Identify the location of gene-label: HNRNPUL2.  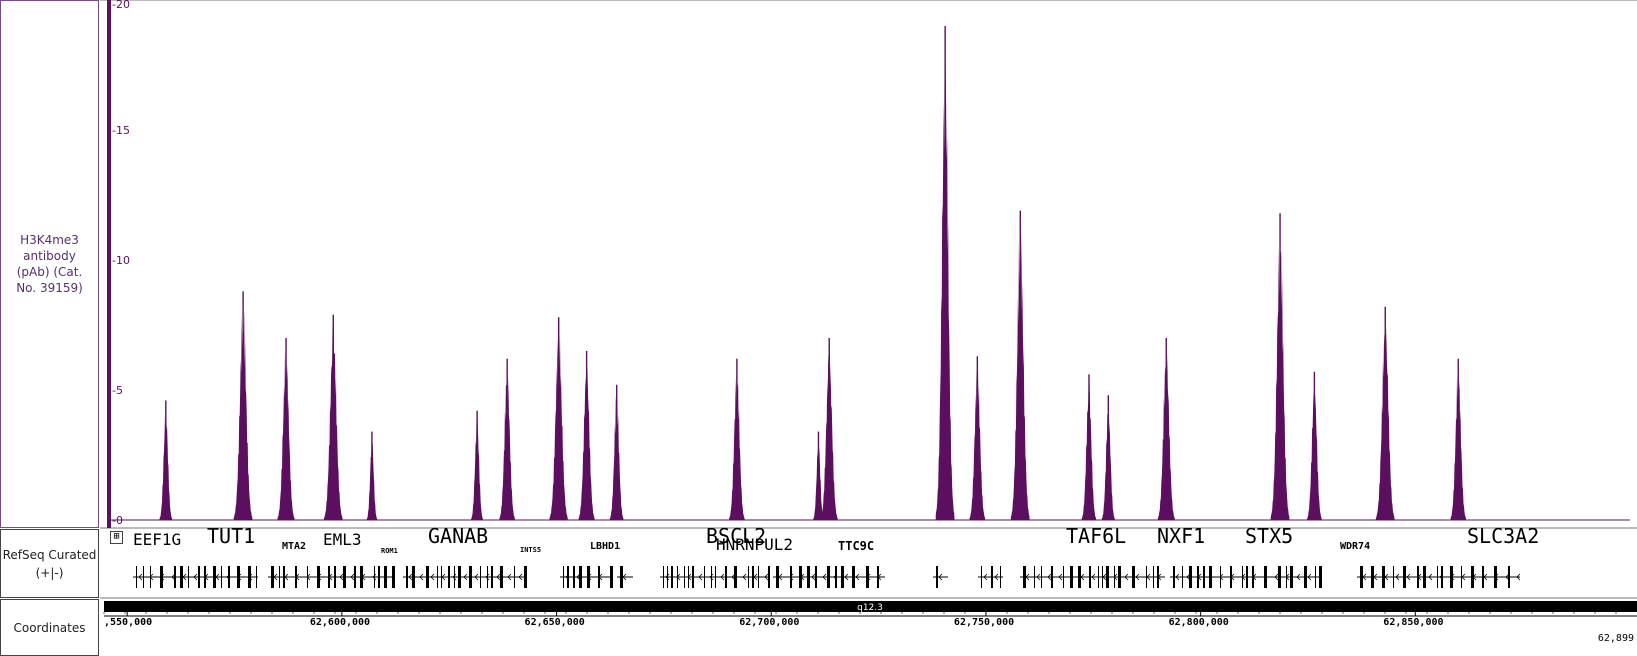
(755, 544).